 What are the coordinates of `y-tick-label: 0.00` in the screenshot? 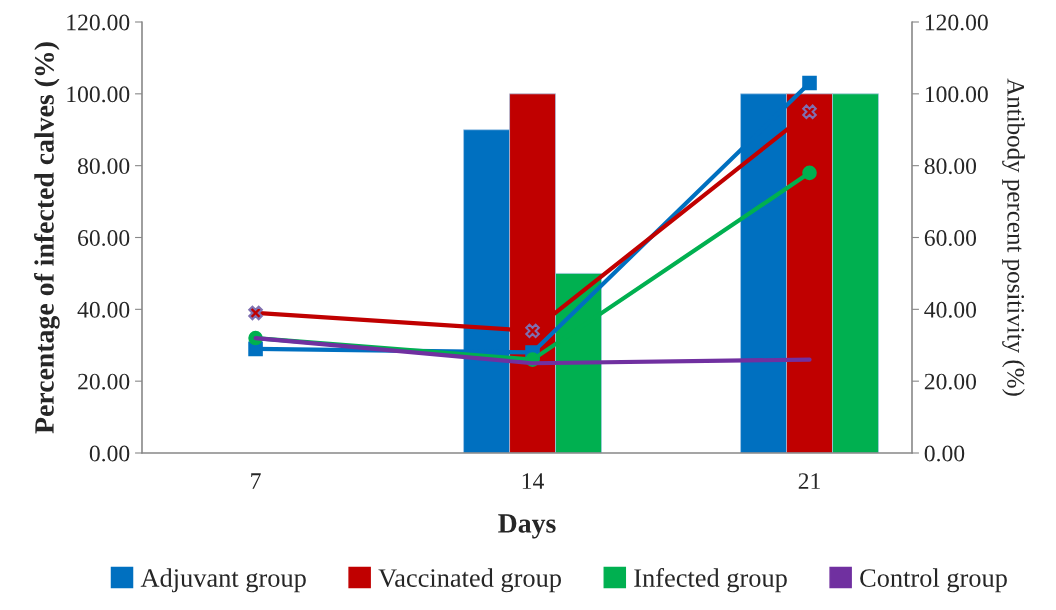 It's located at (109, 453).